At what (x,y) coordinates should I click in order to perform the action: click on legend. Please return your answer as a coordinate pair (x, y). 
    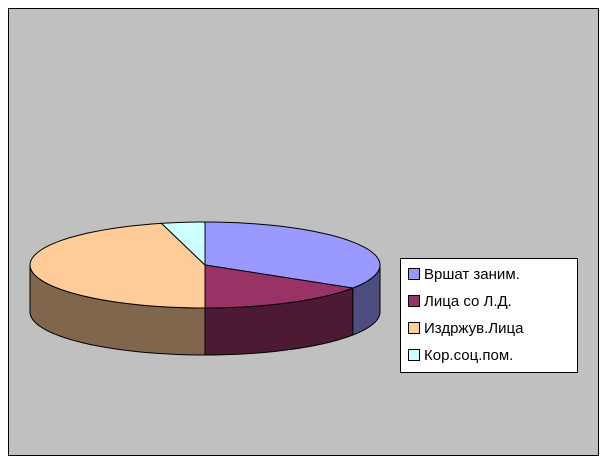
    Looking at the image, I should click on (489, 315).